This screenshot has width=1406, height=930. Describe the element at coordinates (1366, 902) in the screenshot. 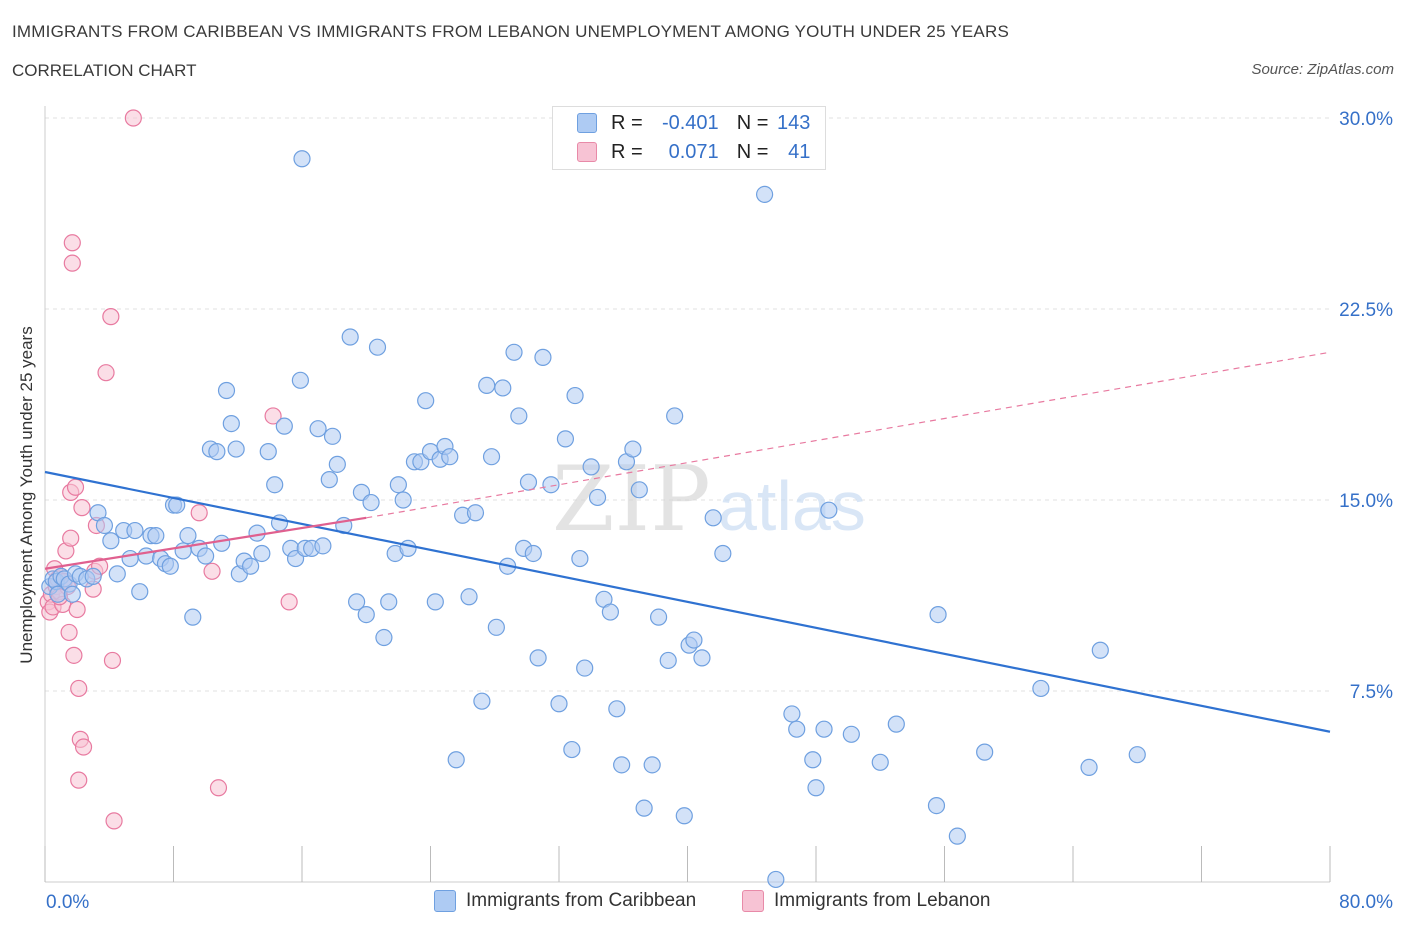

I see `x-tick-label-max: 80.0%` at that location.